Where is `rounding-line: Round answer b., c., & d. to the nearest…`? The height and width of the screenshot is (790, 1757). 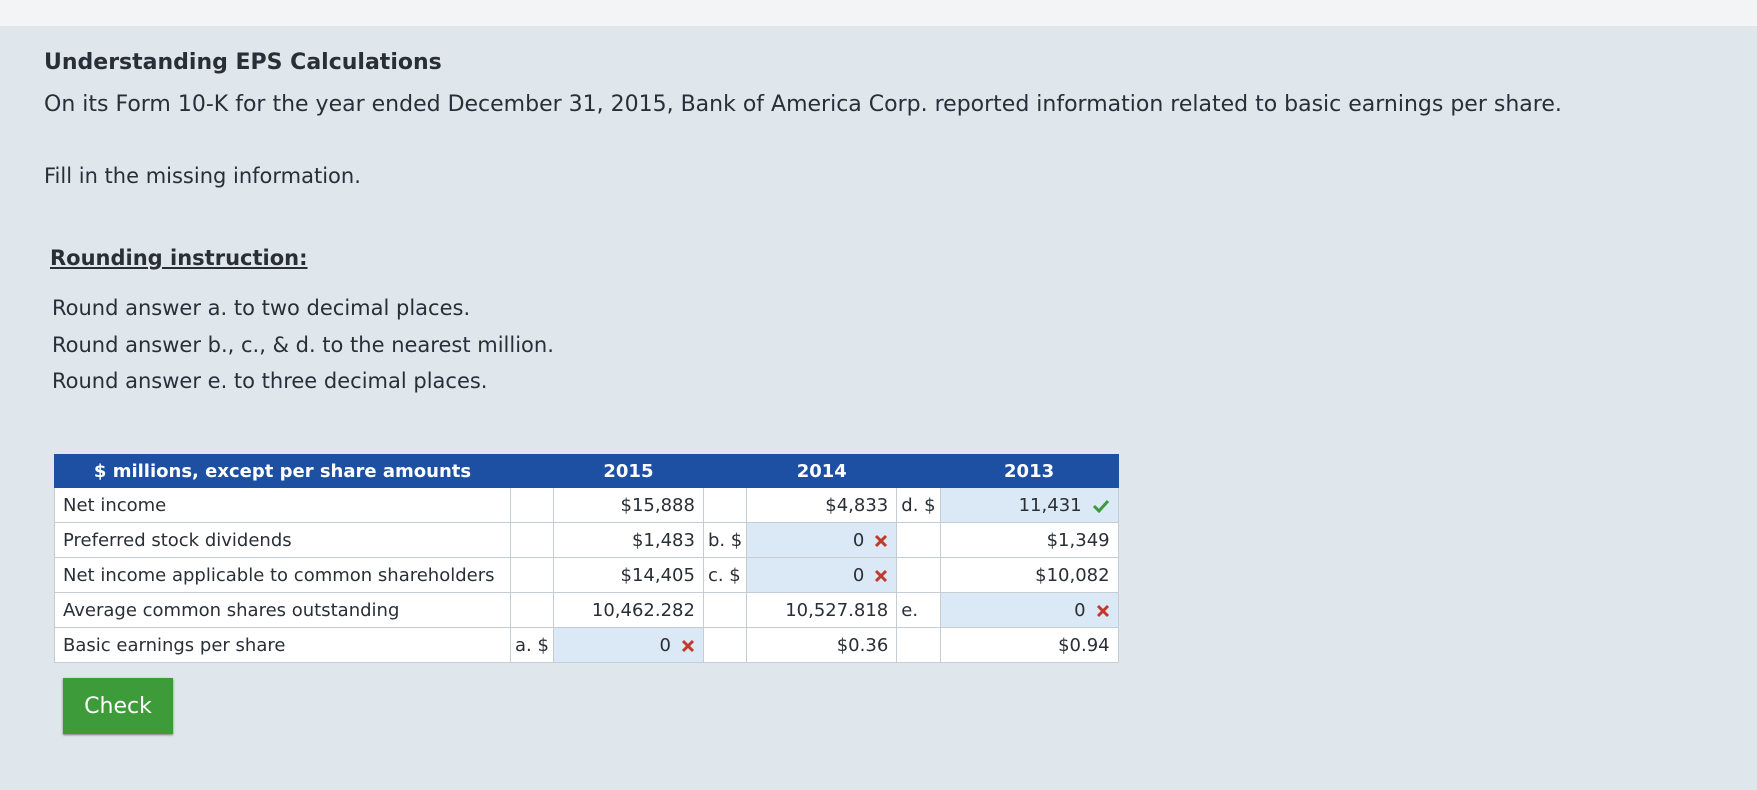 rounding-line: Round answer b., c., & d. to the nearest… is located at coordinates (303, 345).